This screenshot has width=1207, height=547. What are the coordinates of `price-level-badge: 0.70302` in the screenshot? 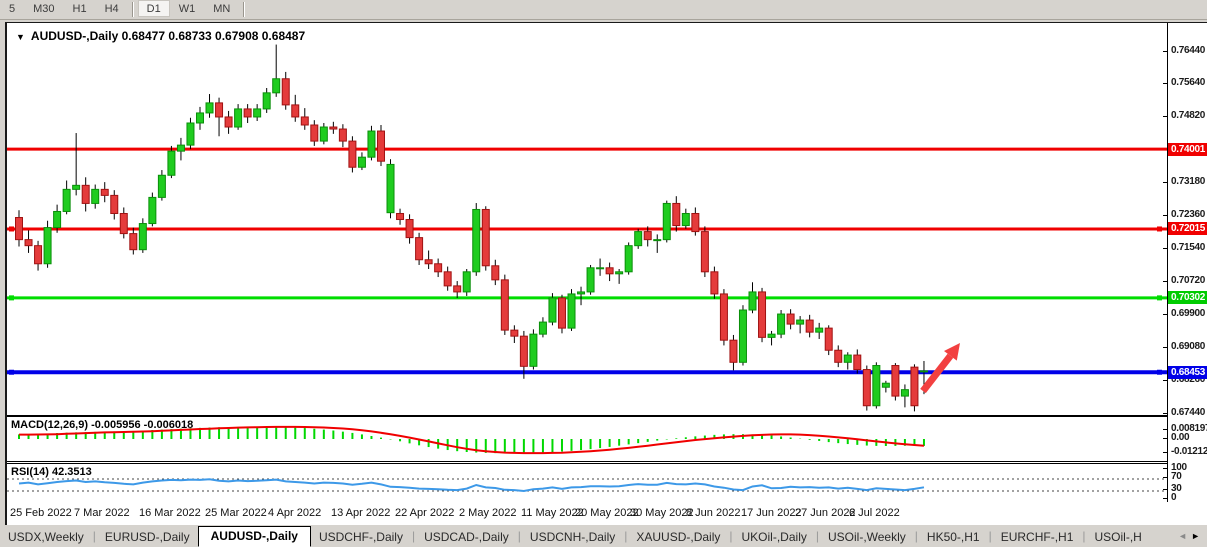 It's located at (1187, 298).